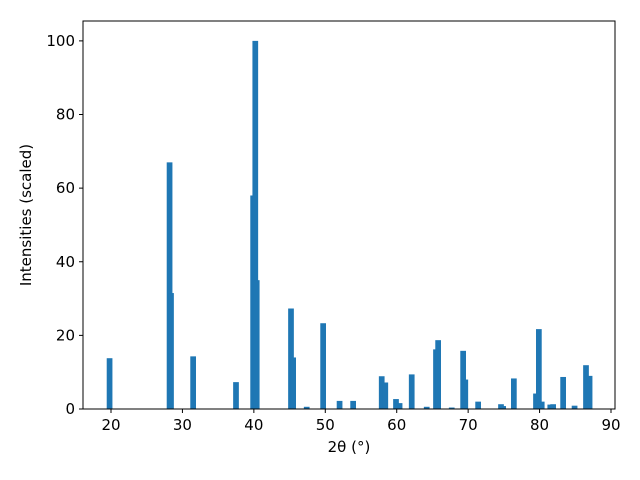  I want to click on y-tick-label: 0, so click(70, 409).